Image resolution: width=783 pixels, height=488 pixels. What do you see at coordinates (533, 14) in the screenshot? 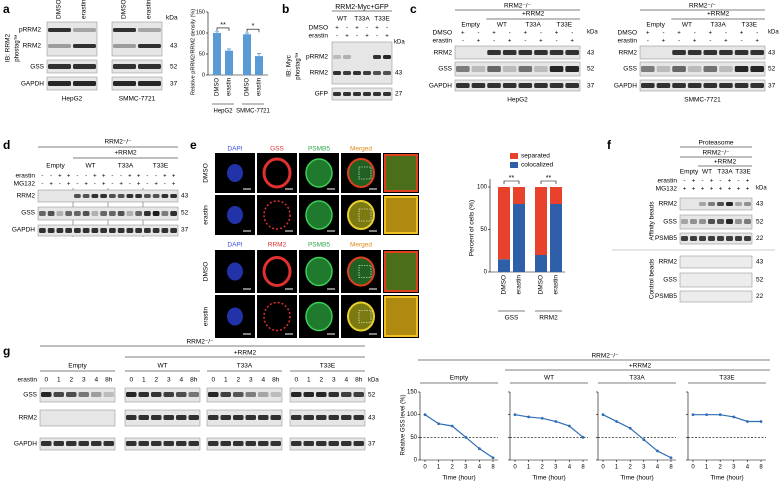
I see `label: +RRM2` at bounding box center [533, 14].